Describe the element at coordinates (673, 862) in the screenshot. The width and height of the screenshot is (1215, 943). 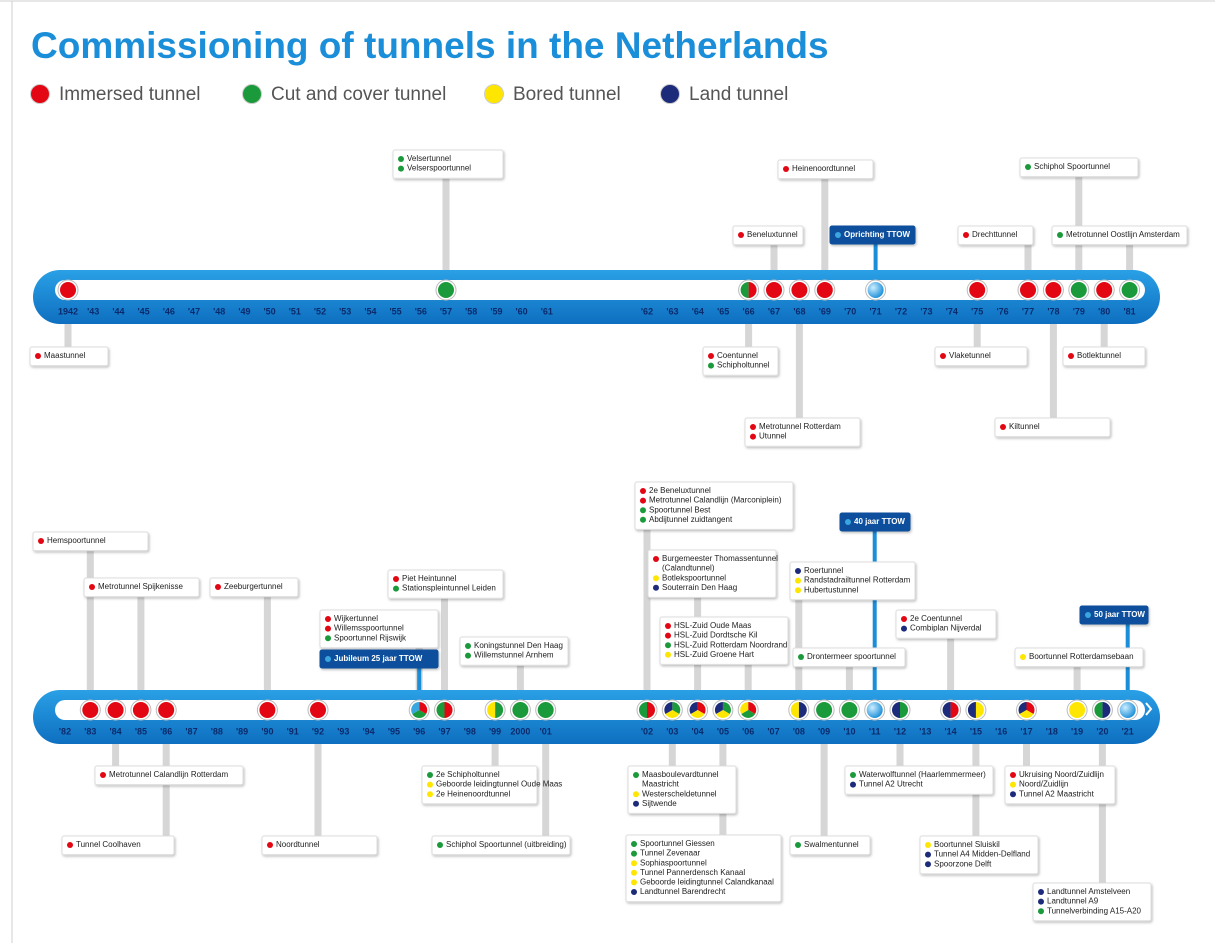
I see `entry-label: Sophiaspoortunnel` at that location.